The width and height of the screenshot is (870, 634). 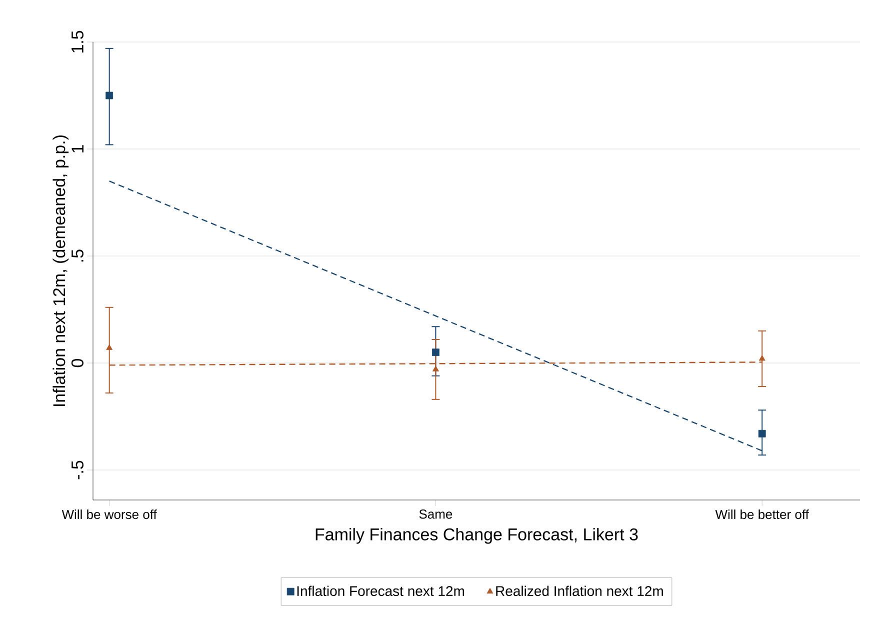 What do you see at coordinates (435, 514) in the screenshot?
I see `x-tick-label: Same` at bounding box center [435, 514].